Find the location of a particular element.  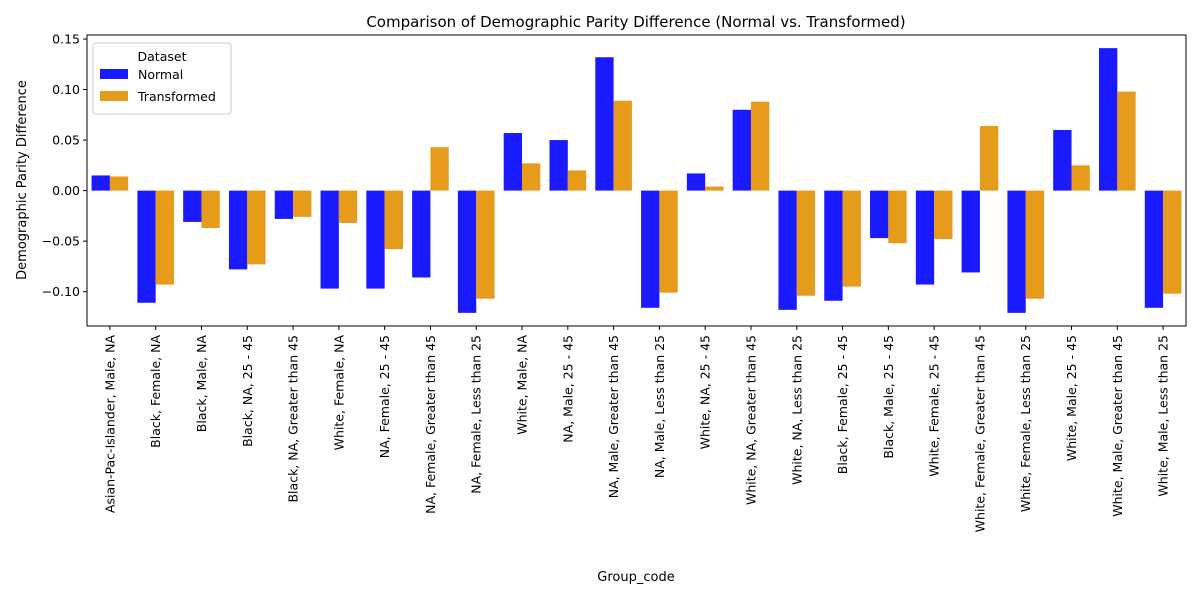

x-tick-label: White, Male, Greater than 45 is located at coordinates (1117, 426).